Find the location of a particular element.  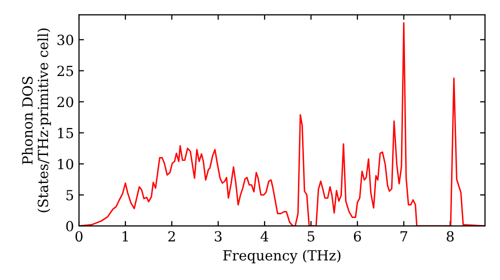

y-tick-label: 15 is located at coordinates (66, 133).